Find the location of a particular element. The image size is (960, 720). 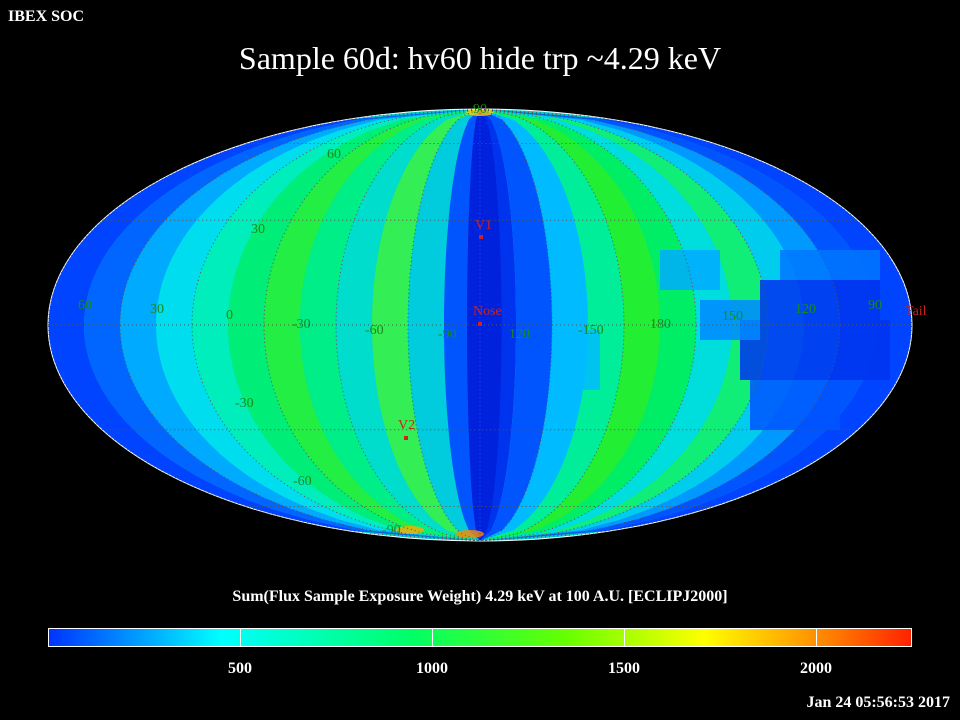

lat-label-90: 90 is located at coordinates (480, 109).